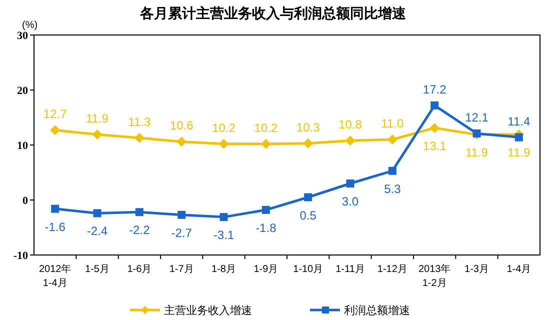 This screenshot has height=320, width=546. Describe the element at coordinates (139, 269) in the screenshot. I see `x-tick-label: 1-6月` at that location.